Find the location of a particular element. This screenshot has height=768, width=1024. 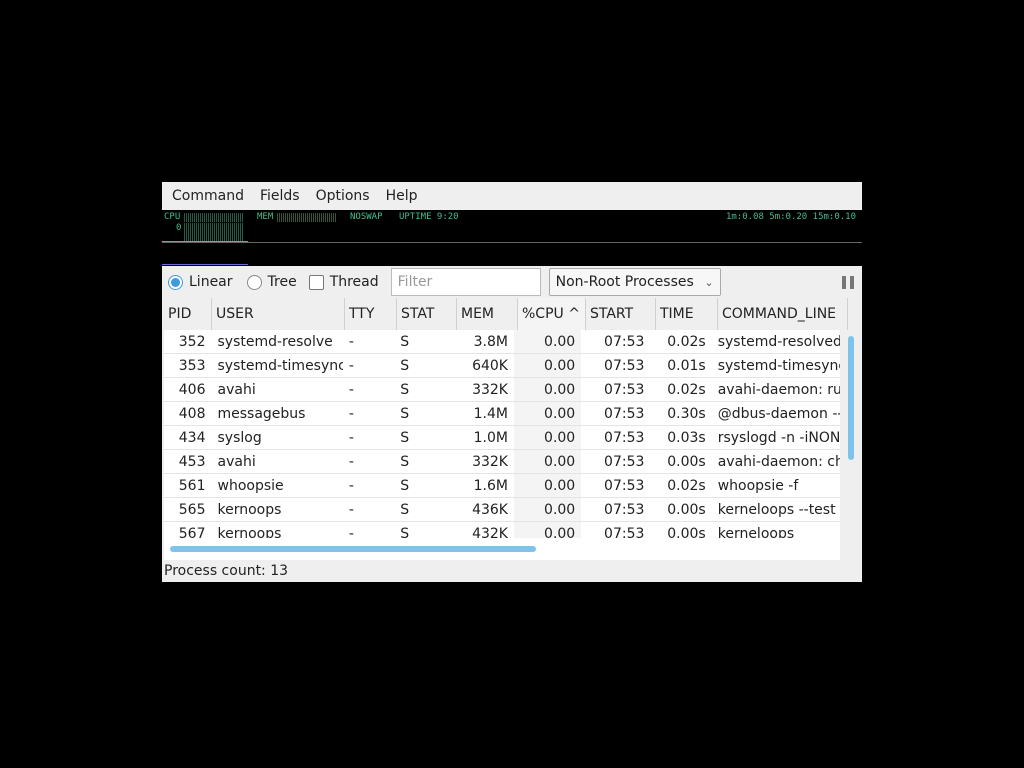

tree-radio: Tree is located at coordinates (267, 282).